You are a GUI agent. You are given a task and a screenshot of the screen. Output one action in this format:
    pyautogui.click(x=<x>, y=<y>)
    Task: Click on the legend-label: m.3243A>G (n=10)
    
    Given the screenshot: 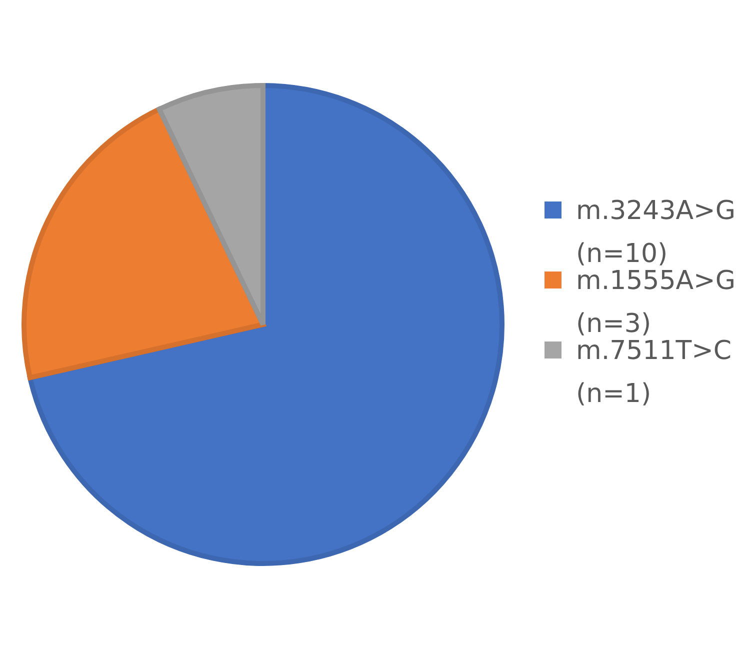 What is the action you would take?
    pyautogui.click(x=656, y=232)
    